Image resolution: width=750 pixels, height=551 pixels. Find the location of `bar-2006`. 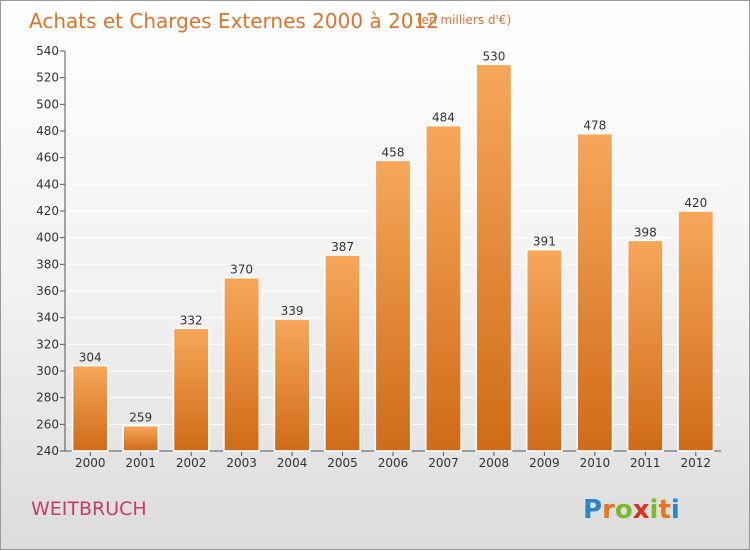

bar-2006 is located at coordinates (393, 305).